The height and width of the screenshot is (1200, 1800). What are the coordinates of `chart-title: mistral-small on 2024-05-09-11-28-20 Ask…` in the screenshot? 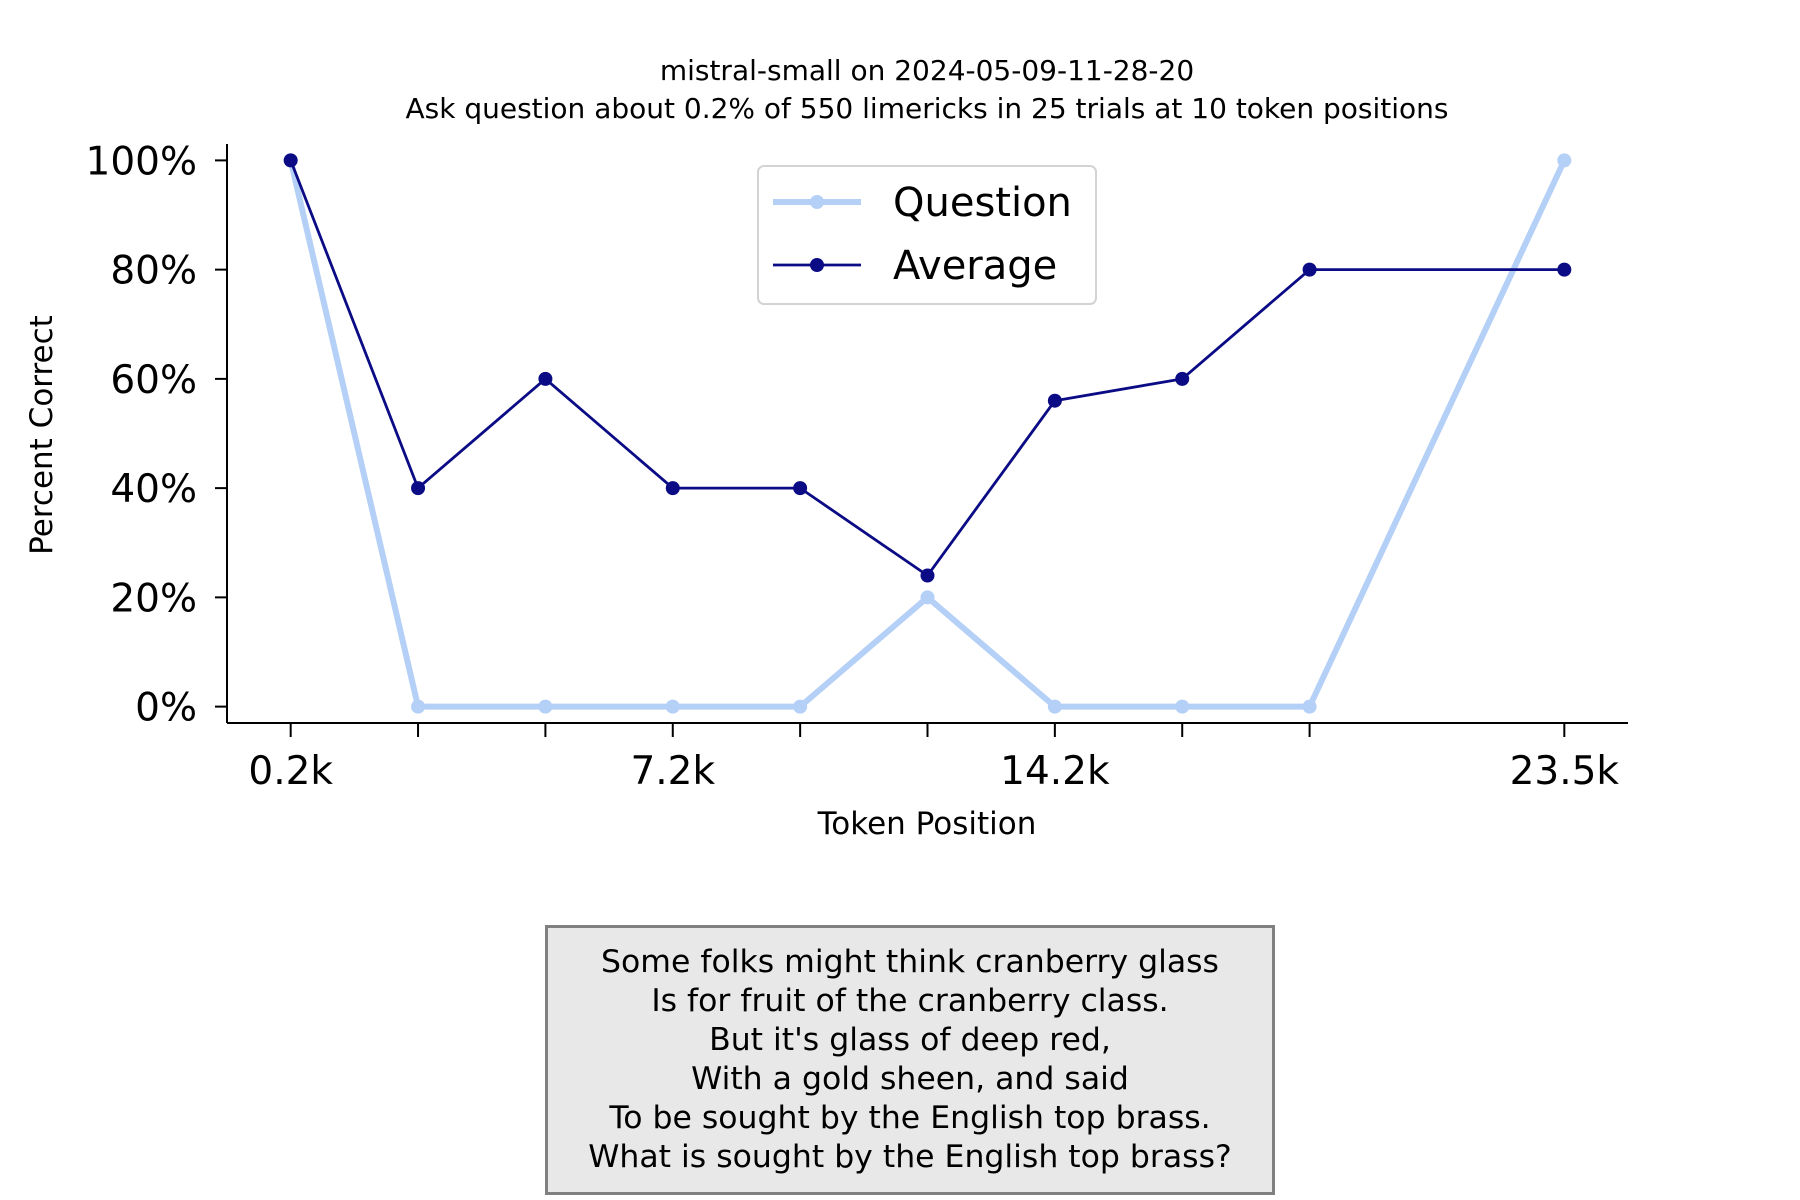 It's located at (926, 89).